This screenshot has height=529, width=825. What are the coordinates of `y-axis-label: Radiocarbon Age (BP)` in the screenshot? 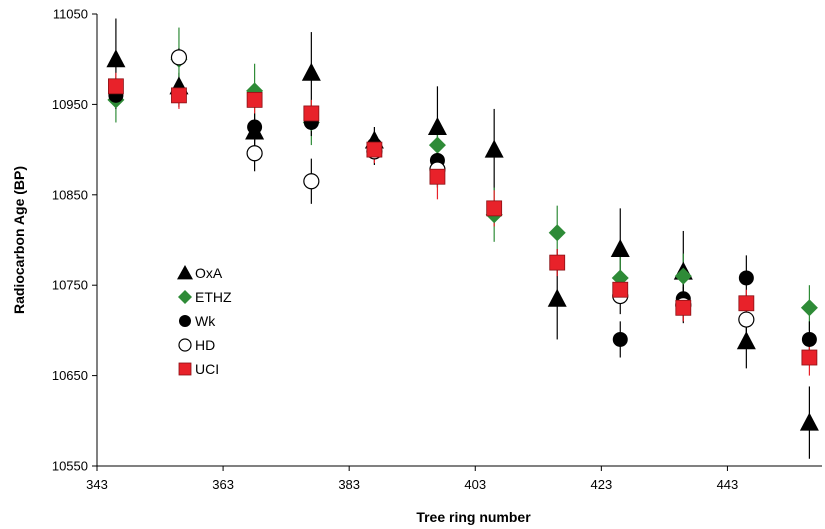 It's located at (19, 240).